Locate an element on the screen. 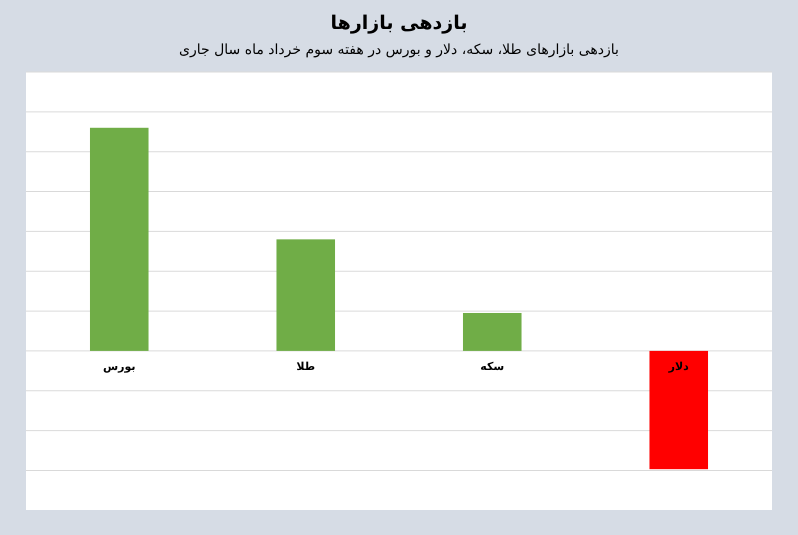 This screenshot has width=798, height=535. x-tick-label: دلار is located at coordinates (679, 366).